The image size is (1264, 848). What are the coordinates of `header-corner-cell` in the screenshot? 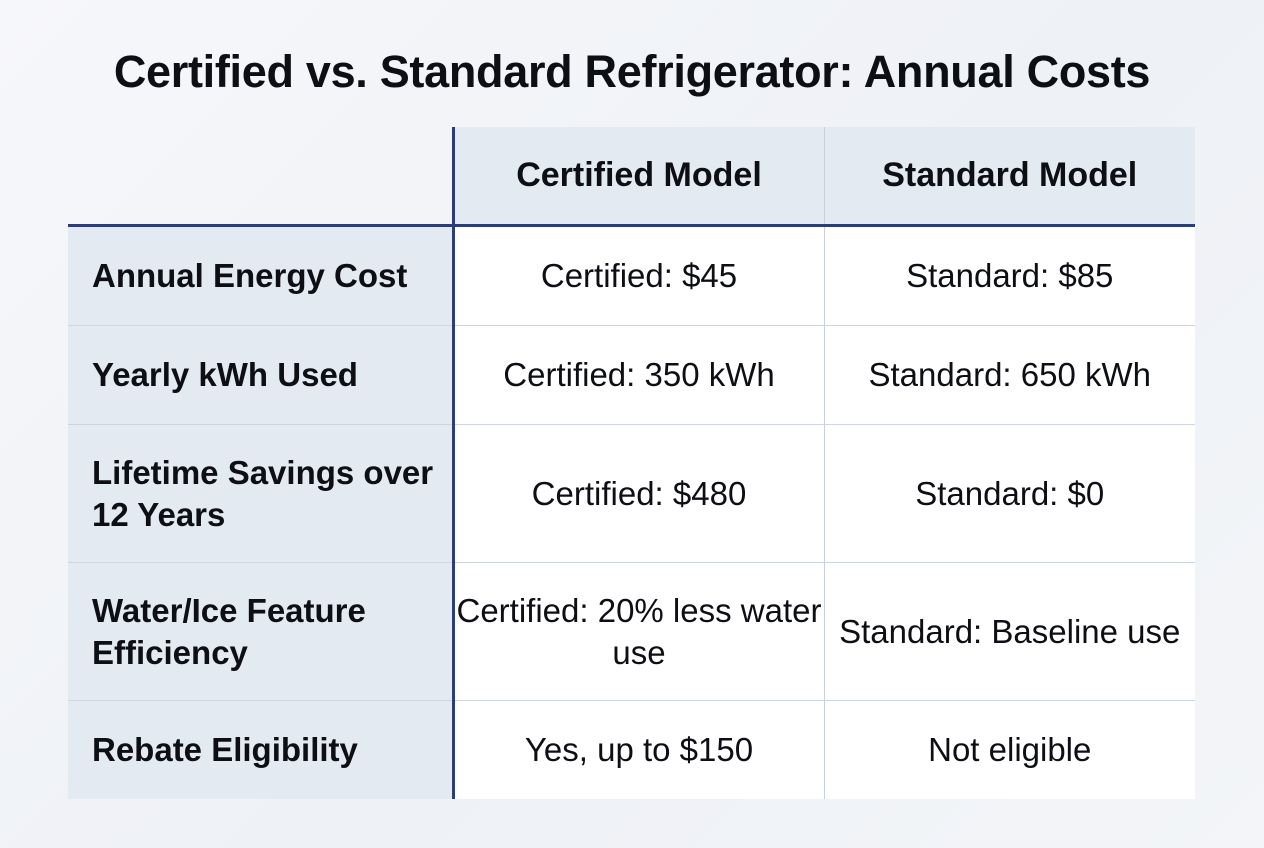 It's located at (260, 177).